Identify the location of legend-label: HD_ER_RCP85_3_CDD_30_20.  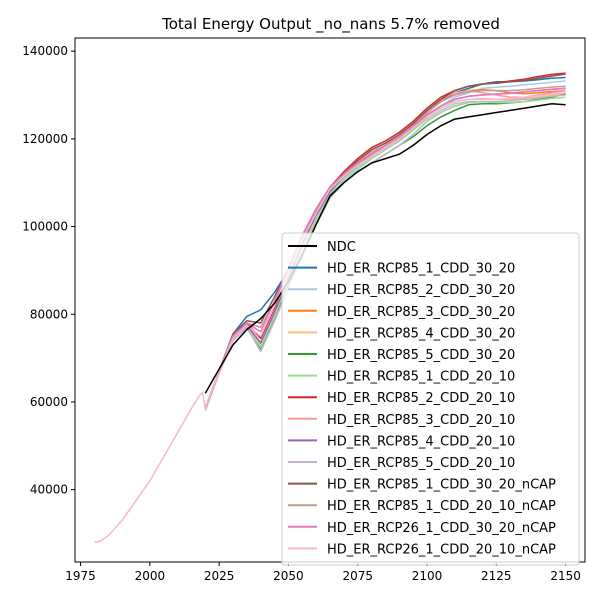
(421, 312).